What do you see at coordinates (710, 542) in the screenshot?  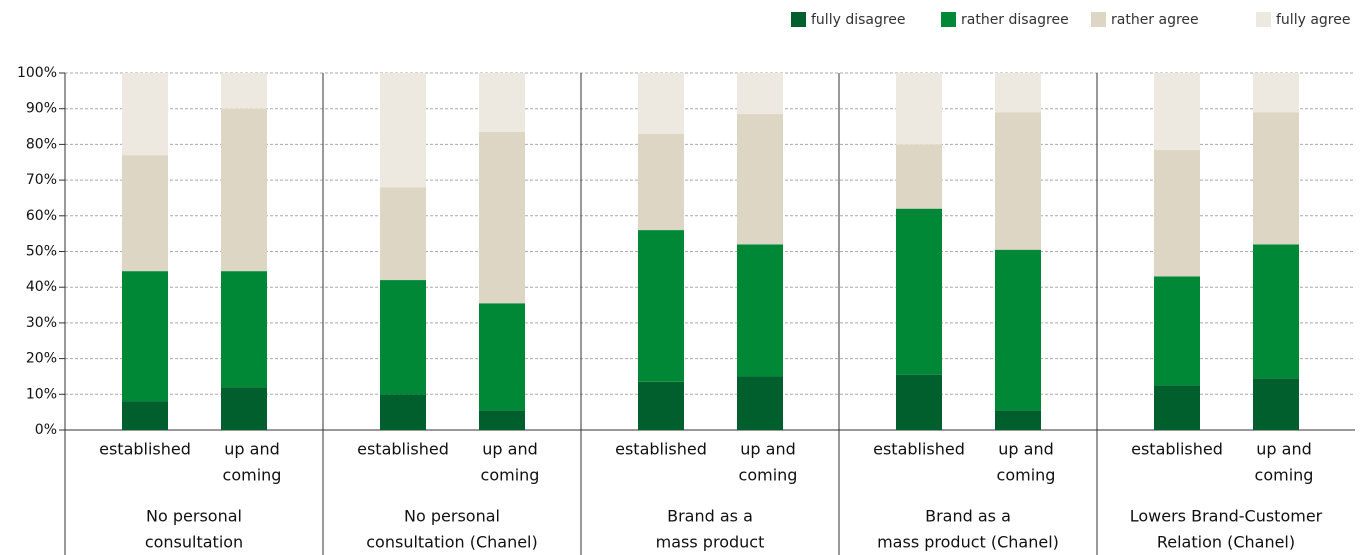 I see `group-label: mass product` at bounding box center [710, 542].